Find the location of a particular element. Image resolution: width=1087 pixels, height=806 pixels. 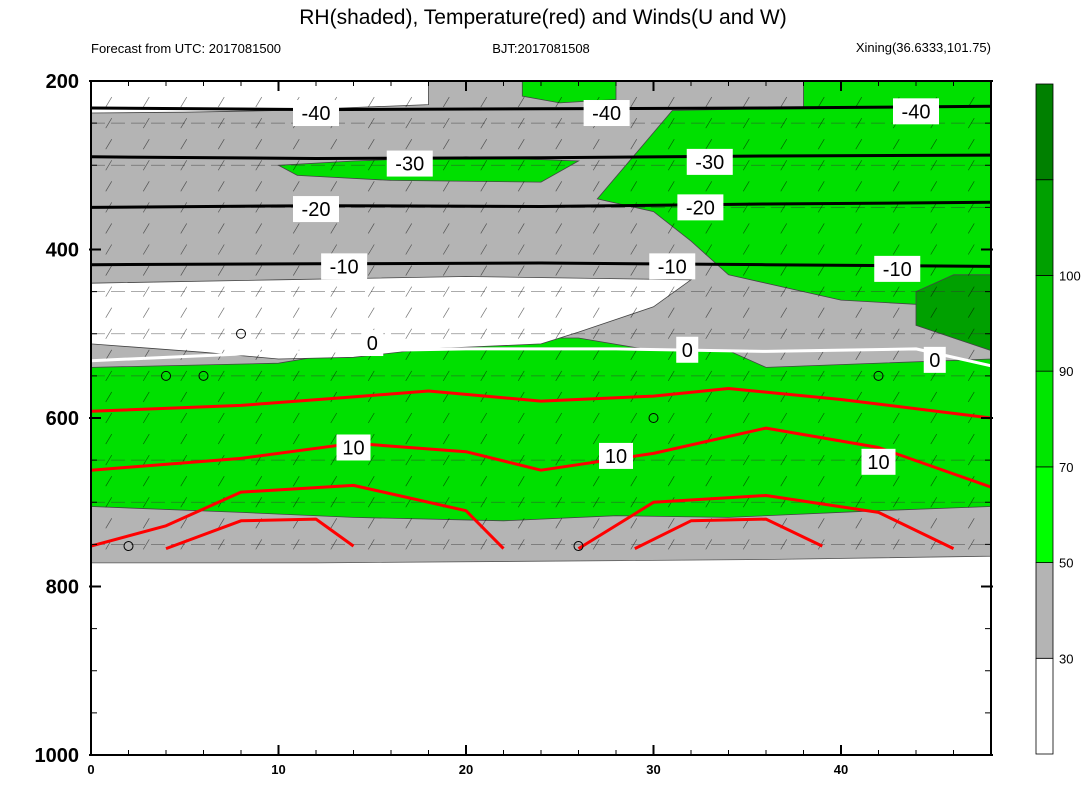

colorbar-swatch is located at coordinates (1044, 419).